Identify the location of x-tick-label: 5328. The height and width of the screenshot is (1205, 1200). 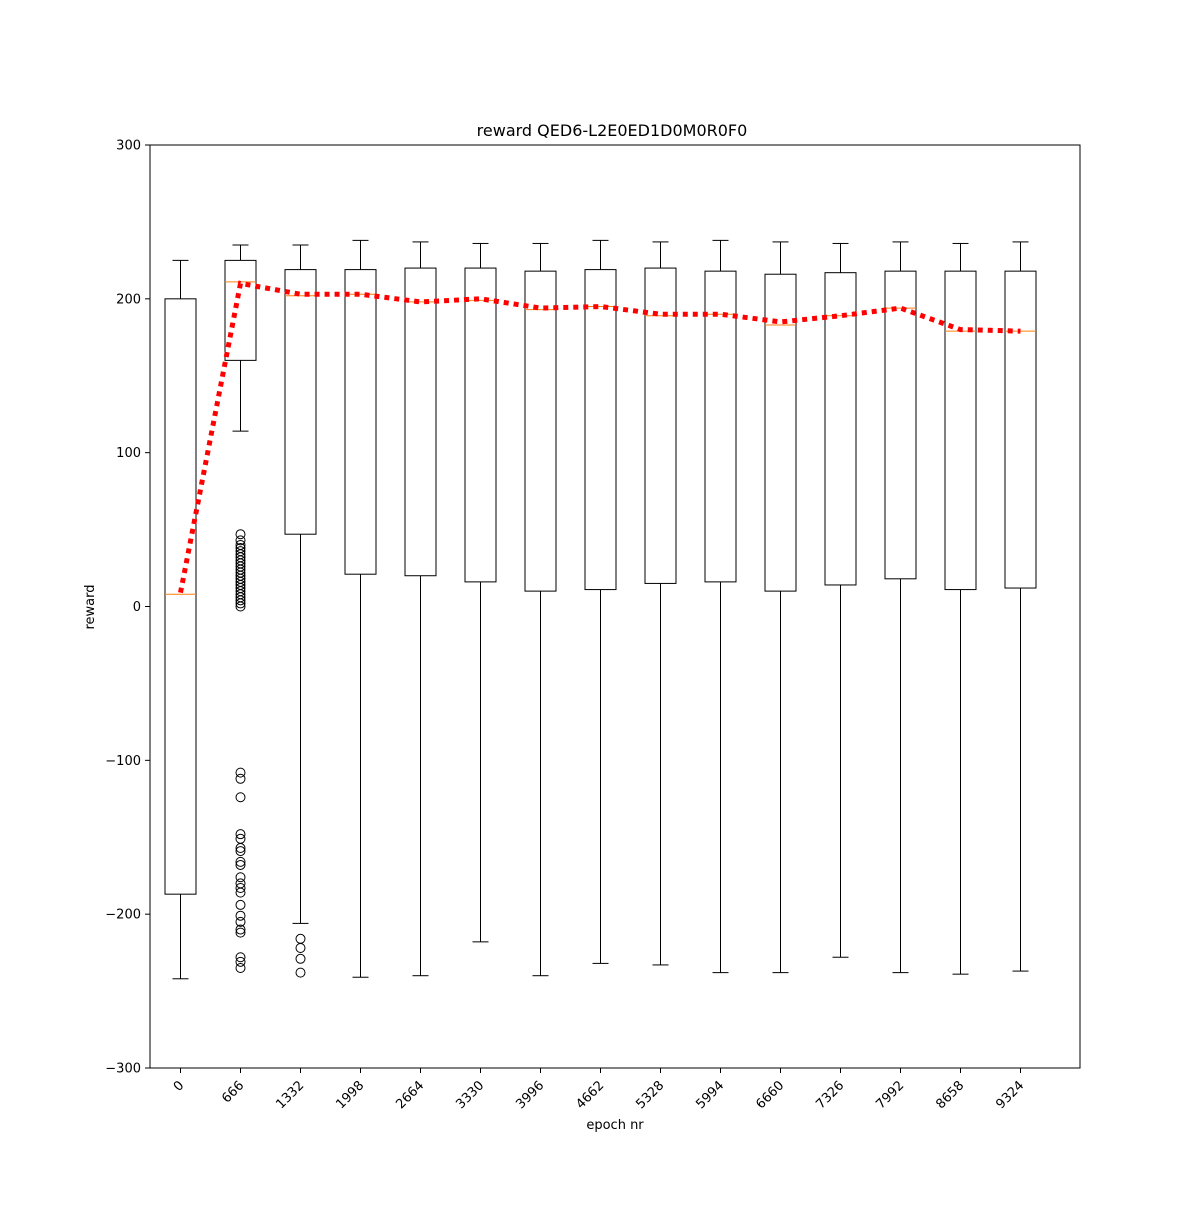
(650, 1095).